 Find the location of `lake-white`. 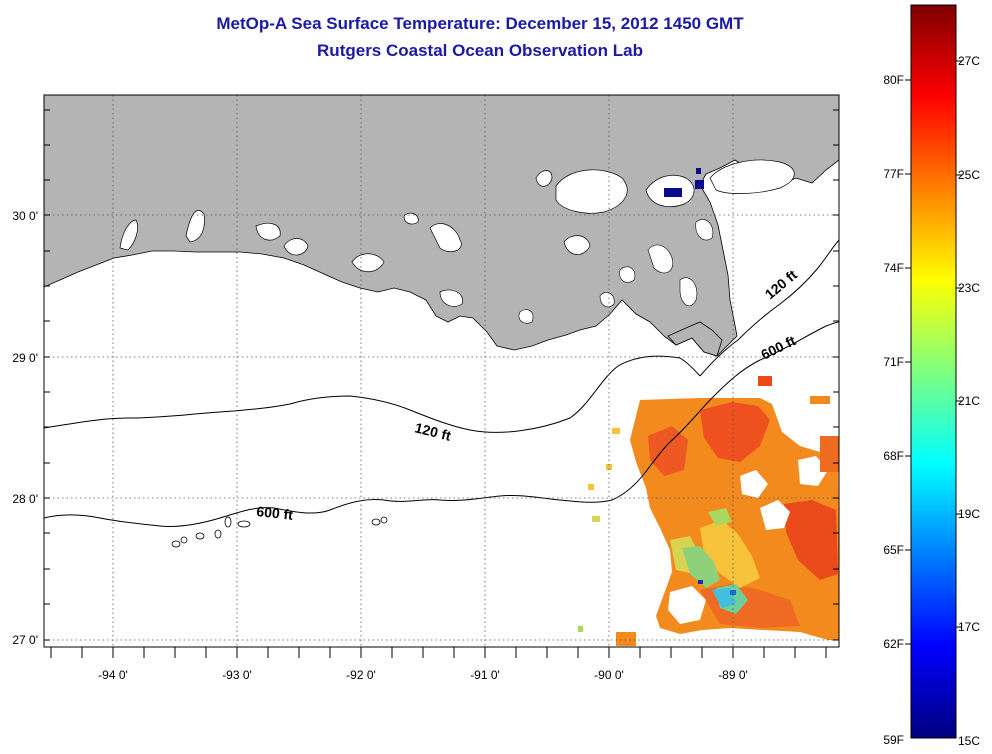

lake-white is located at coordinates (296, 247).